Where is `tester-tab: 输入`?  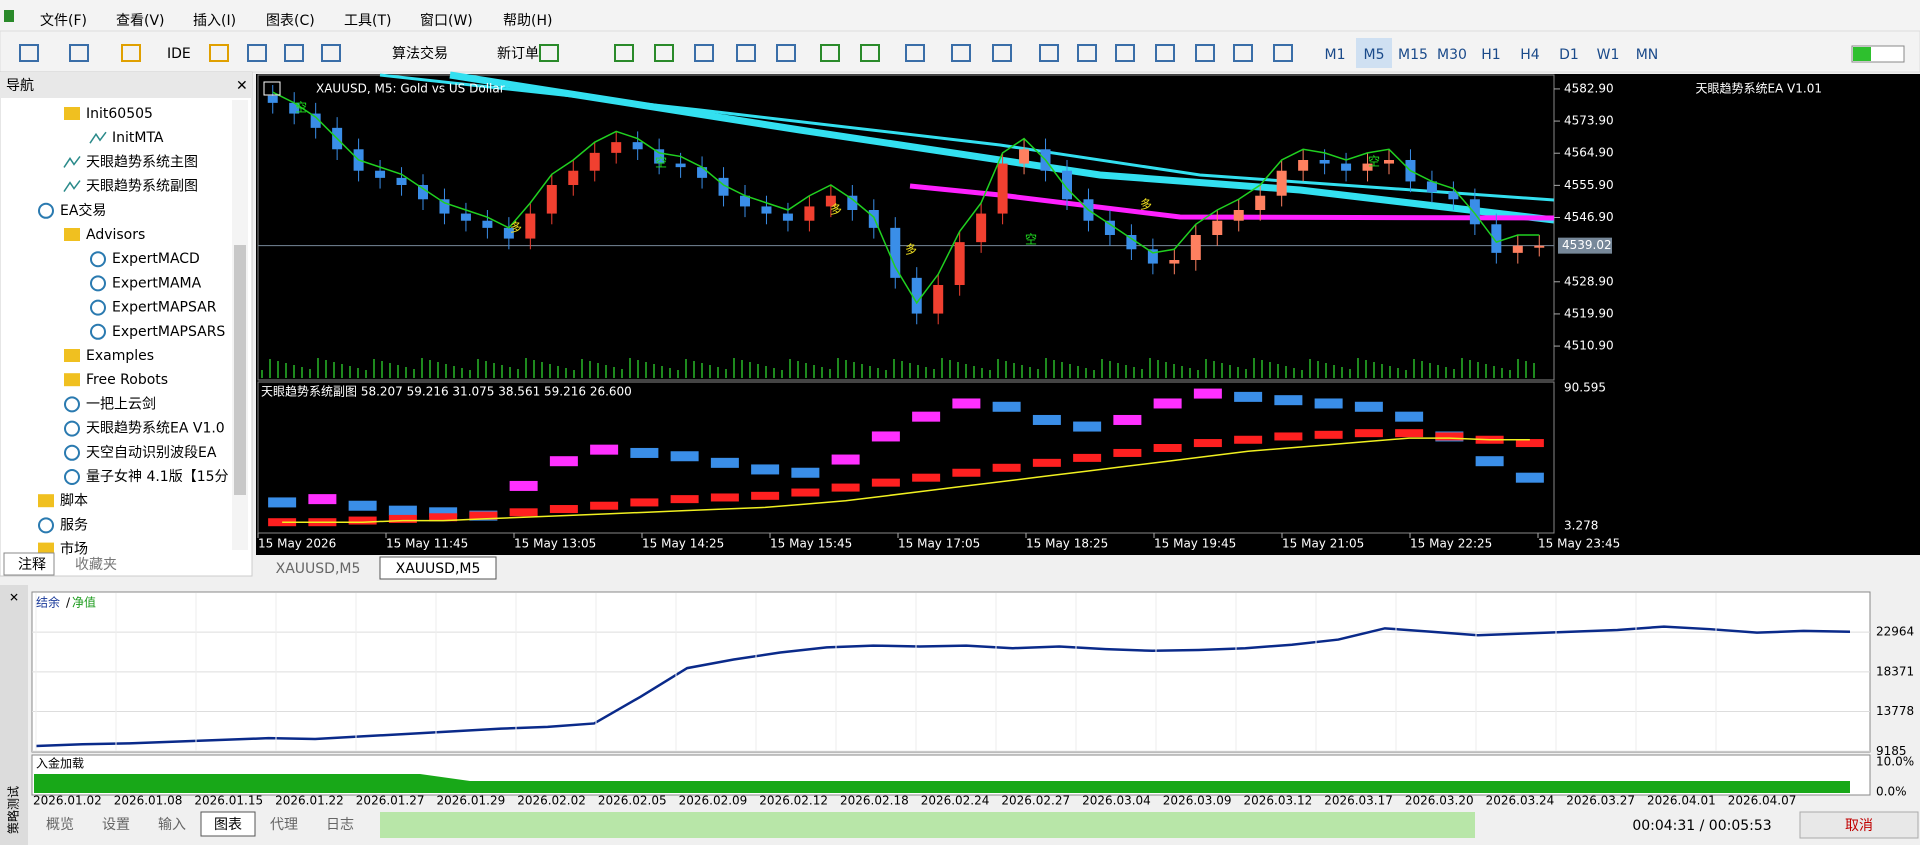
tester-tab: 输入 is located at coordinates (172, 825).